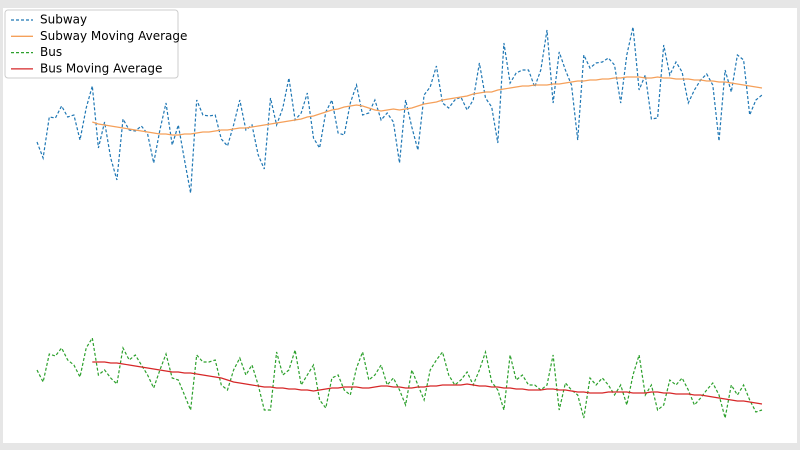  What do you see at coordinates (91, 44) in the screenshot?
I see `legend-box` at bounding box center [91, 44].